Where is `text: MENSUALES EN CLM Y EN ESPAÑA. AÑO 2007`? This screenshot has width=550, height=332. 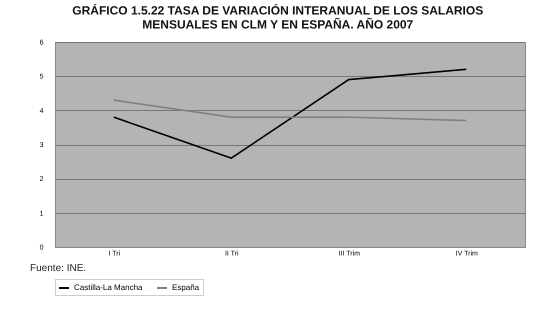
text: MENSUALES EN CLM Y EN ESPAÑA. AÑO 2007 is located at coordinates (278, 25).